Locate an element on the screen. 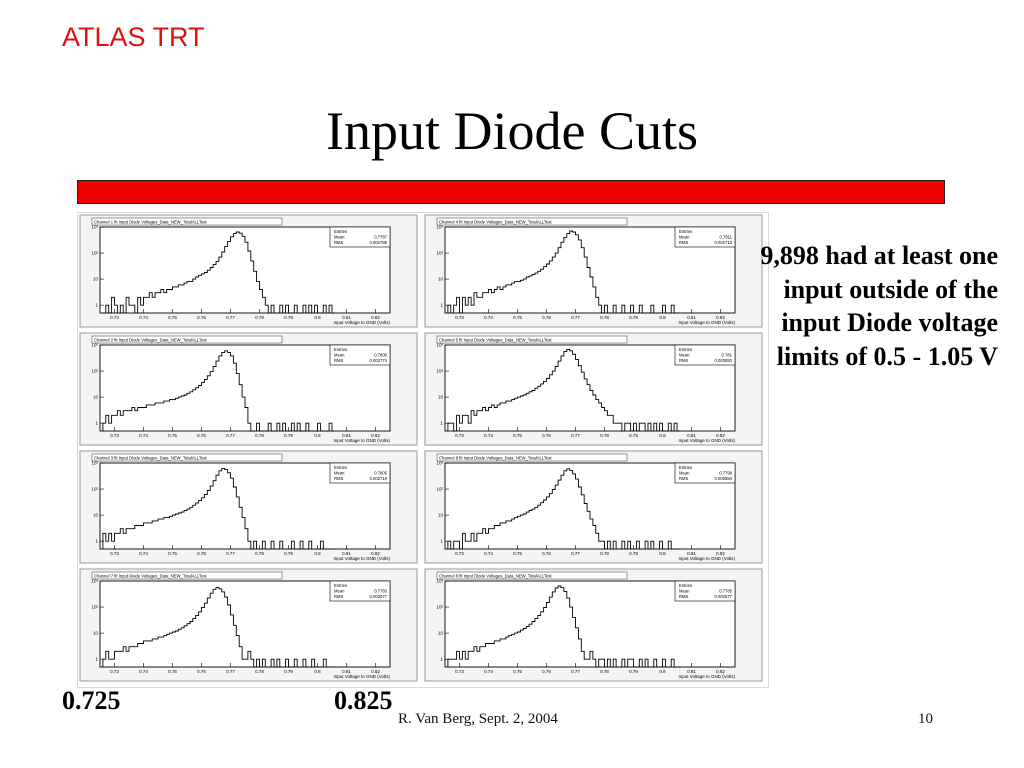 The image size is (1024, 768). stats-value: 0.7811 is located at coordinates (726, 237).